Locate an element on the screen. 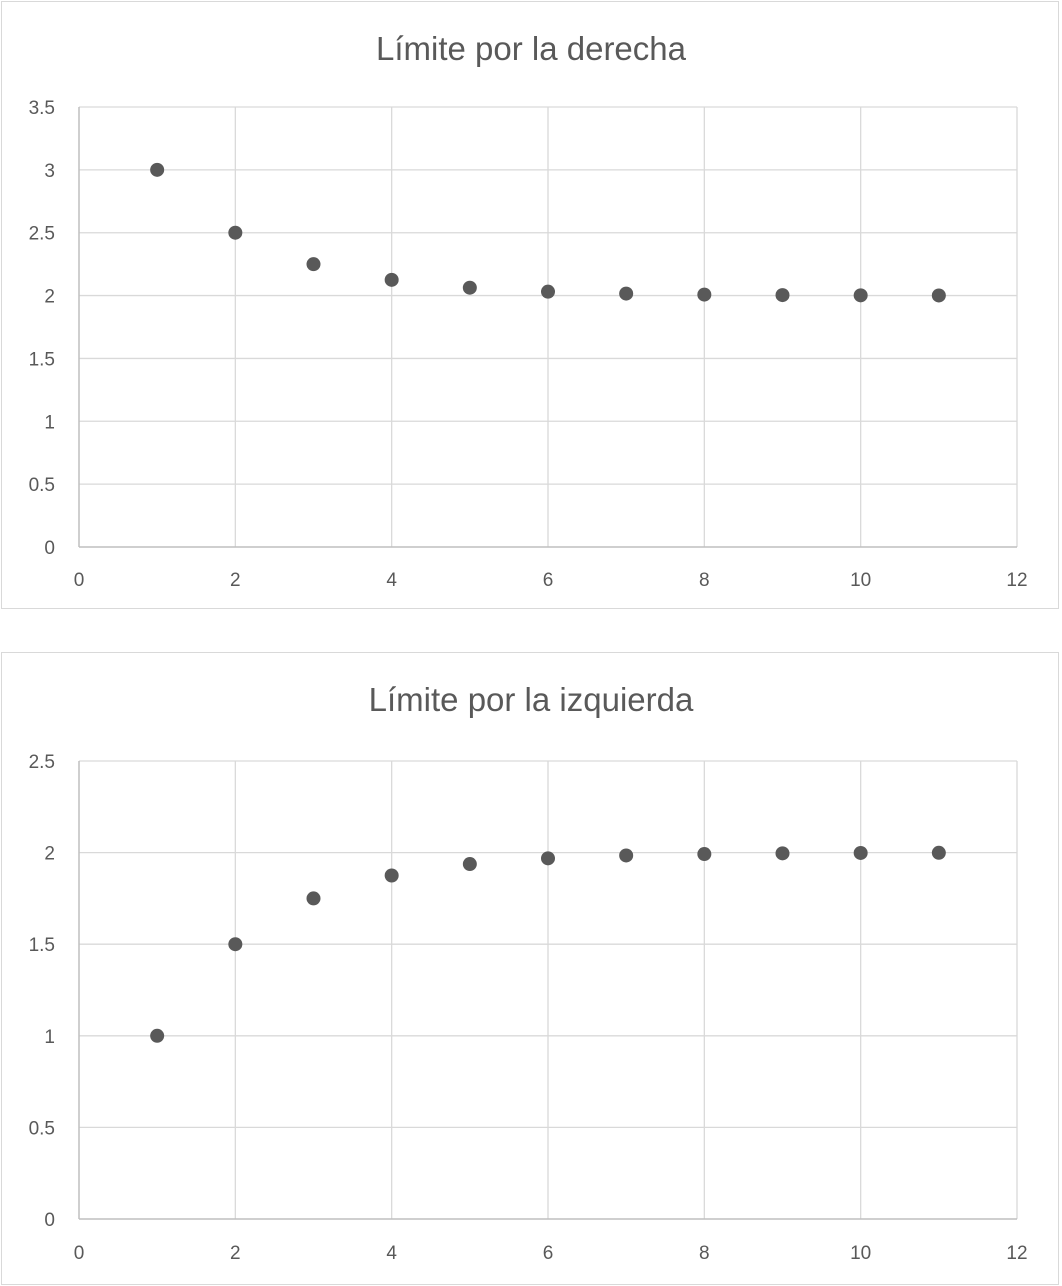 This screenshot has width=1062, height=1286. y-tick-labels: 0 0.5 1 1.5 2 2.5 3 3.5 is located at coordinates (42, 328).